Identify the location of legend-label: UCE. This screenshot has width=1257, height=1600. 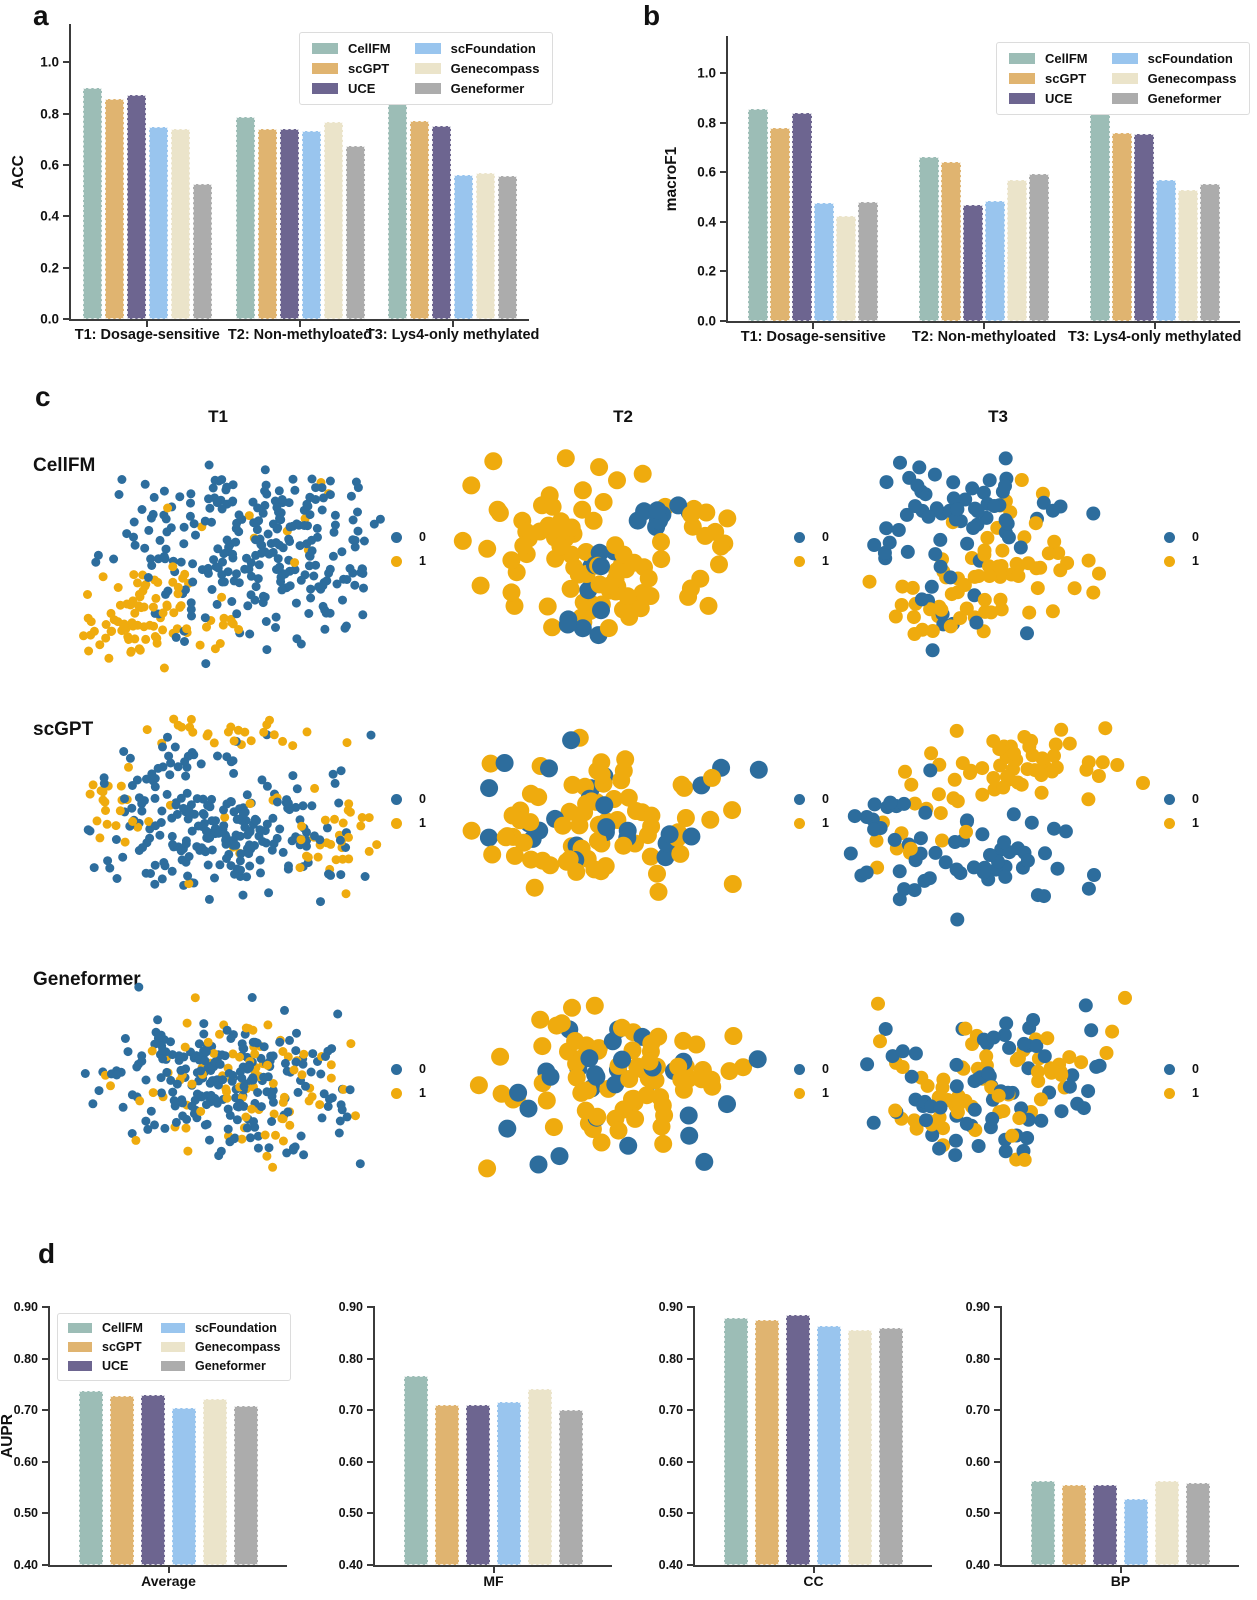
(115, 1366).